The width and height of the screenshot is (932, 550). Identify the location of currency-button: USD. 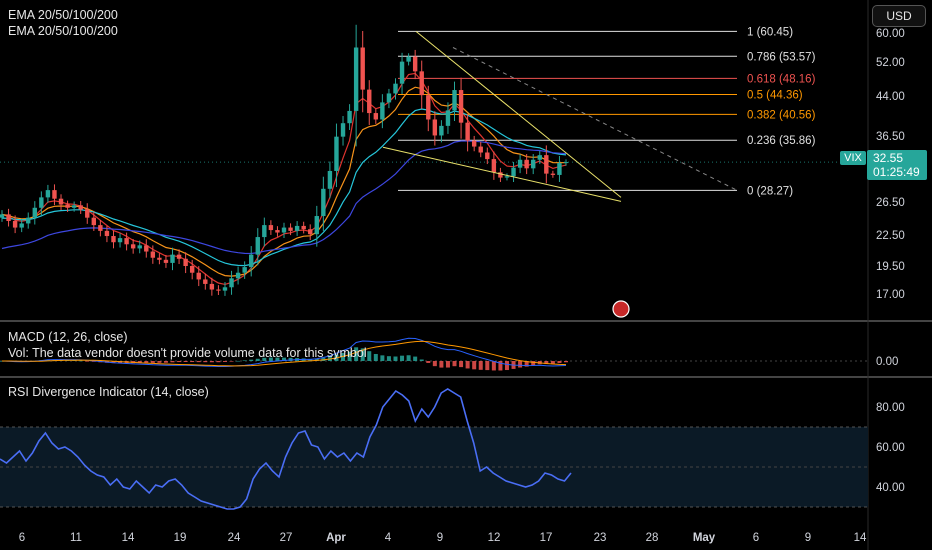
(899, 16).